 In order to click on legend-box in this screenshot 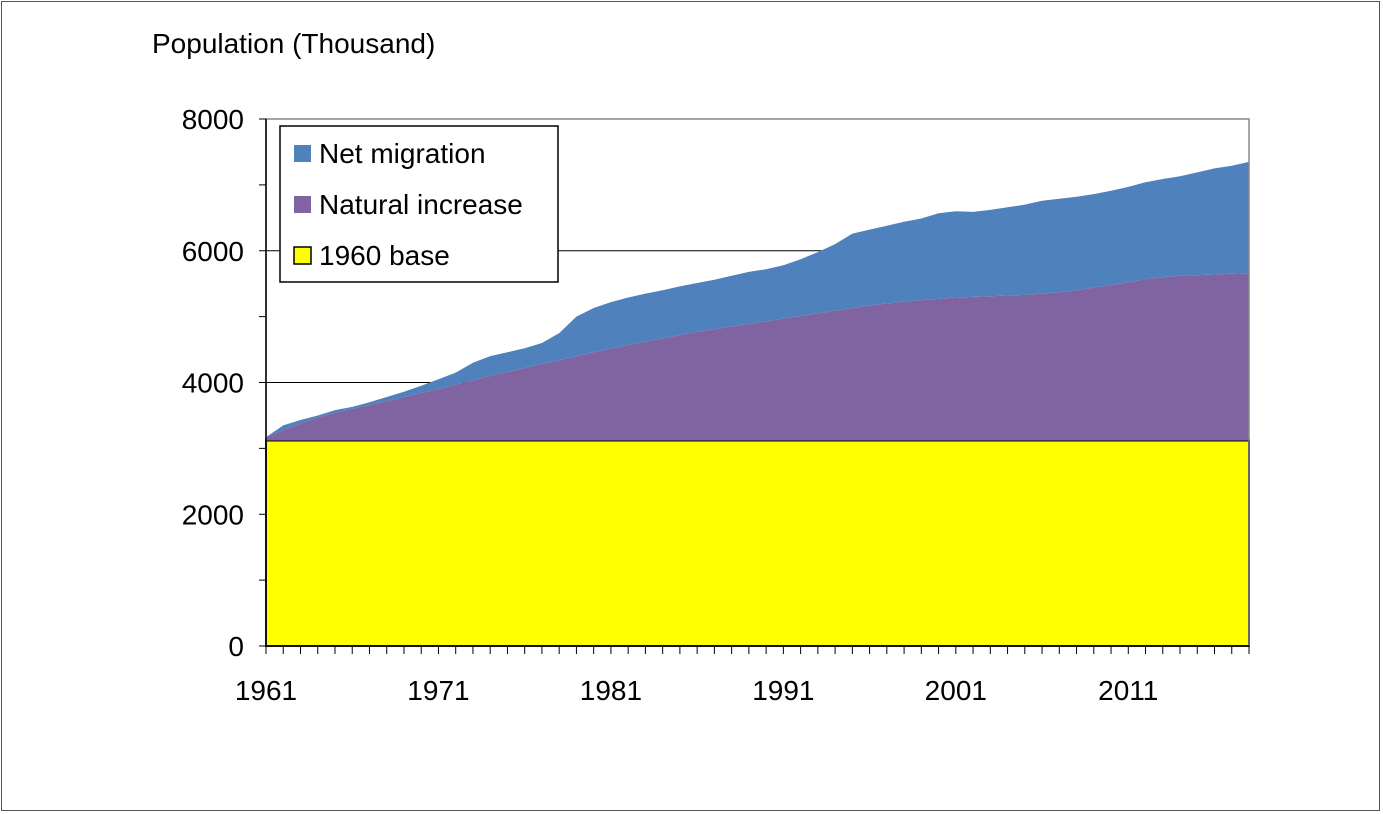, I will do `click(419, 204)`.